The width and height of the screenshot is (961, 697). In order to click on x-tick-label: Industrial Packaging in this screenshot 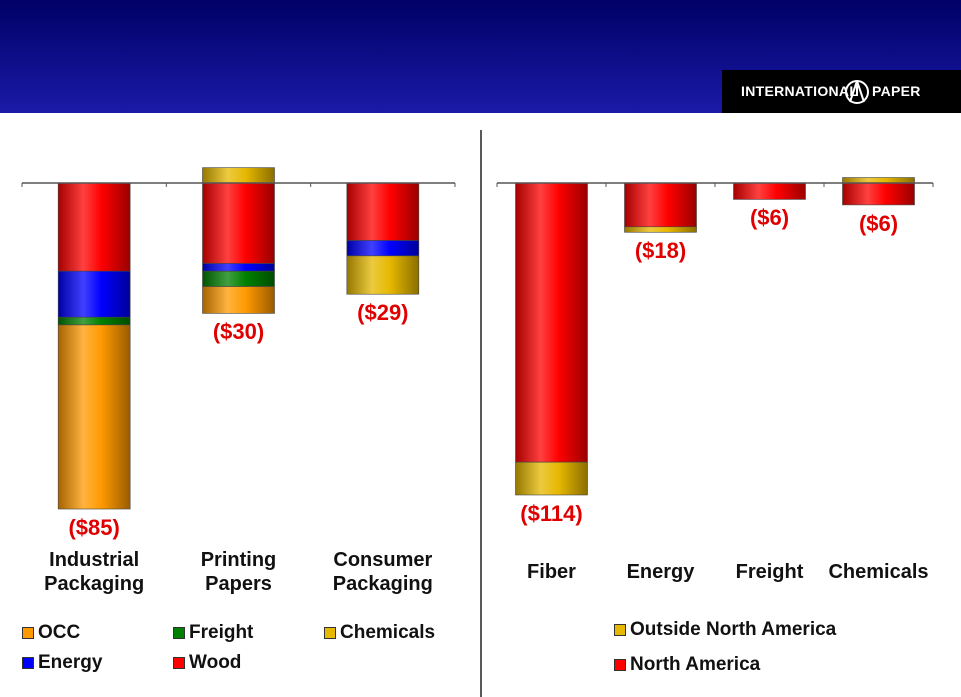, I will do `click(94, 572)`.